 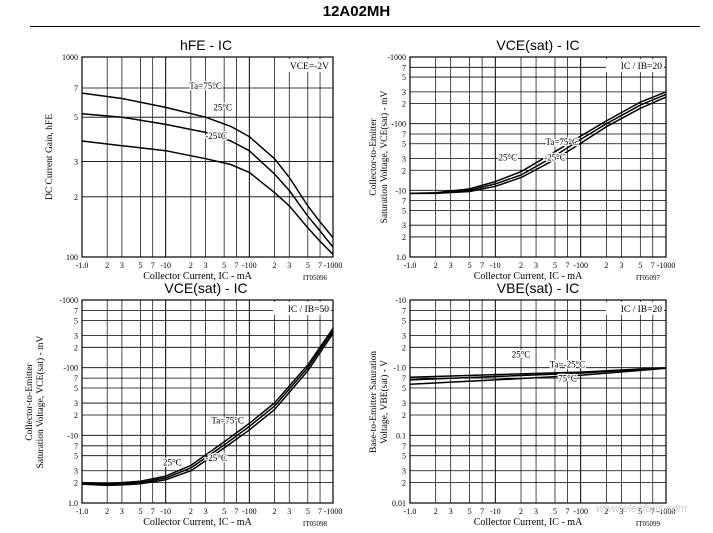 I want to click on title-rule, so click(x=365, y=26).